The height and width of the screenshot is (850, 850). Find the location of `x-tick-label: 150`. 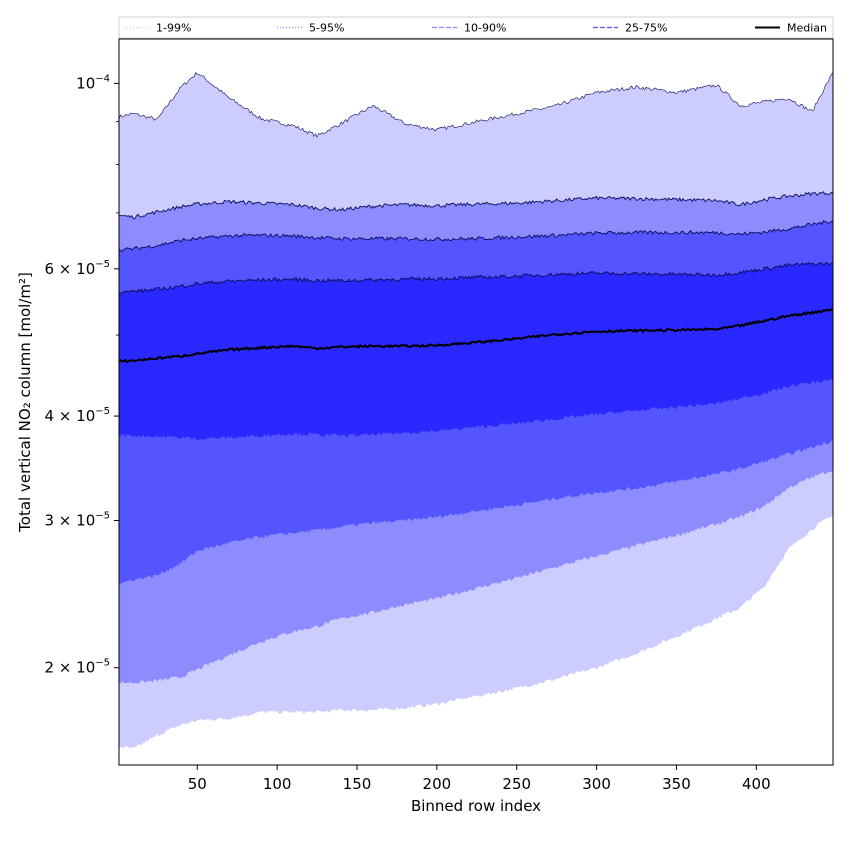

x-tick-label: 150 is located at coordinates (357, 784).